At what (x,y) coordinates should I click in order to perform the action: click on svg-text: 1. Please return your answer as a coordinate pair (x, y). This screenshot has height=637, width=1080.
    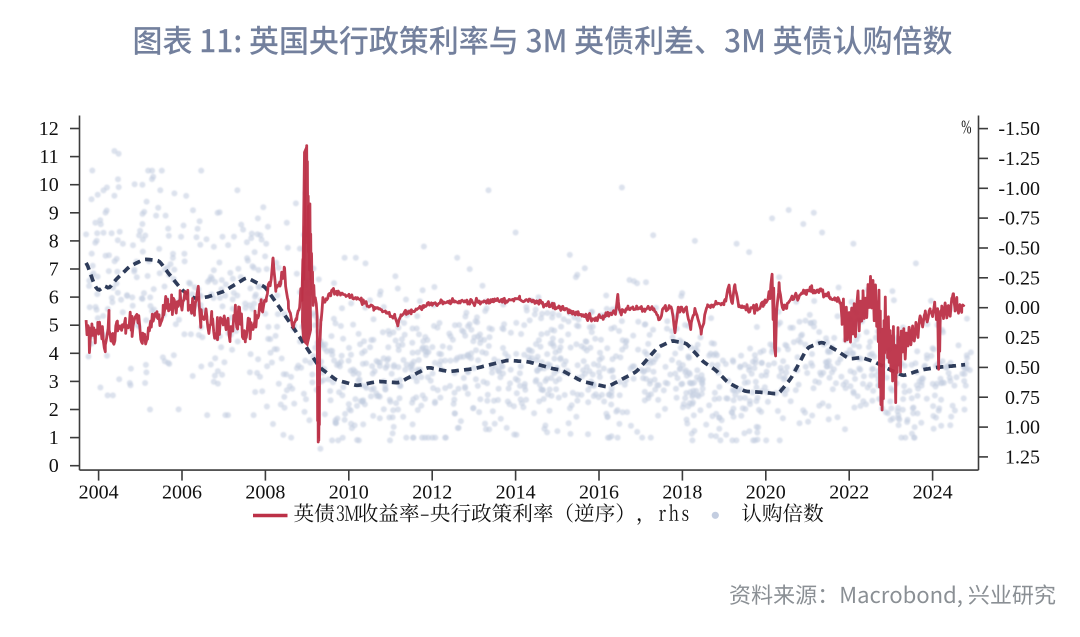
    Looking at the image, I should click on (54, 438).